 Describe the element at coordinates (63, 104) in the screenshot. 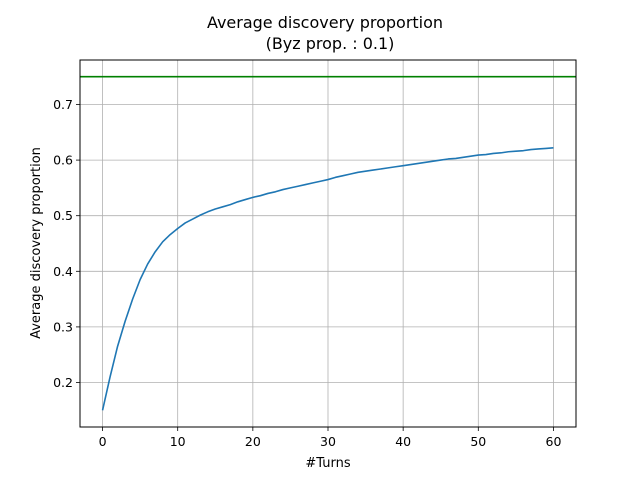

I see `y-tick-label: 0.7` at that location.